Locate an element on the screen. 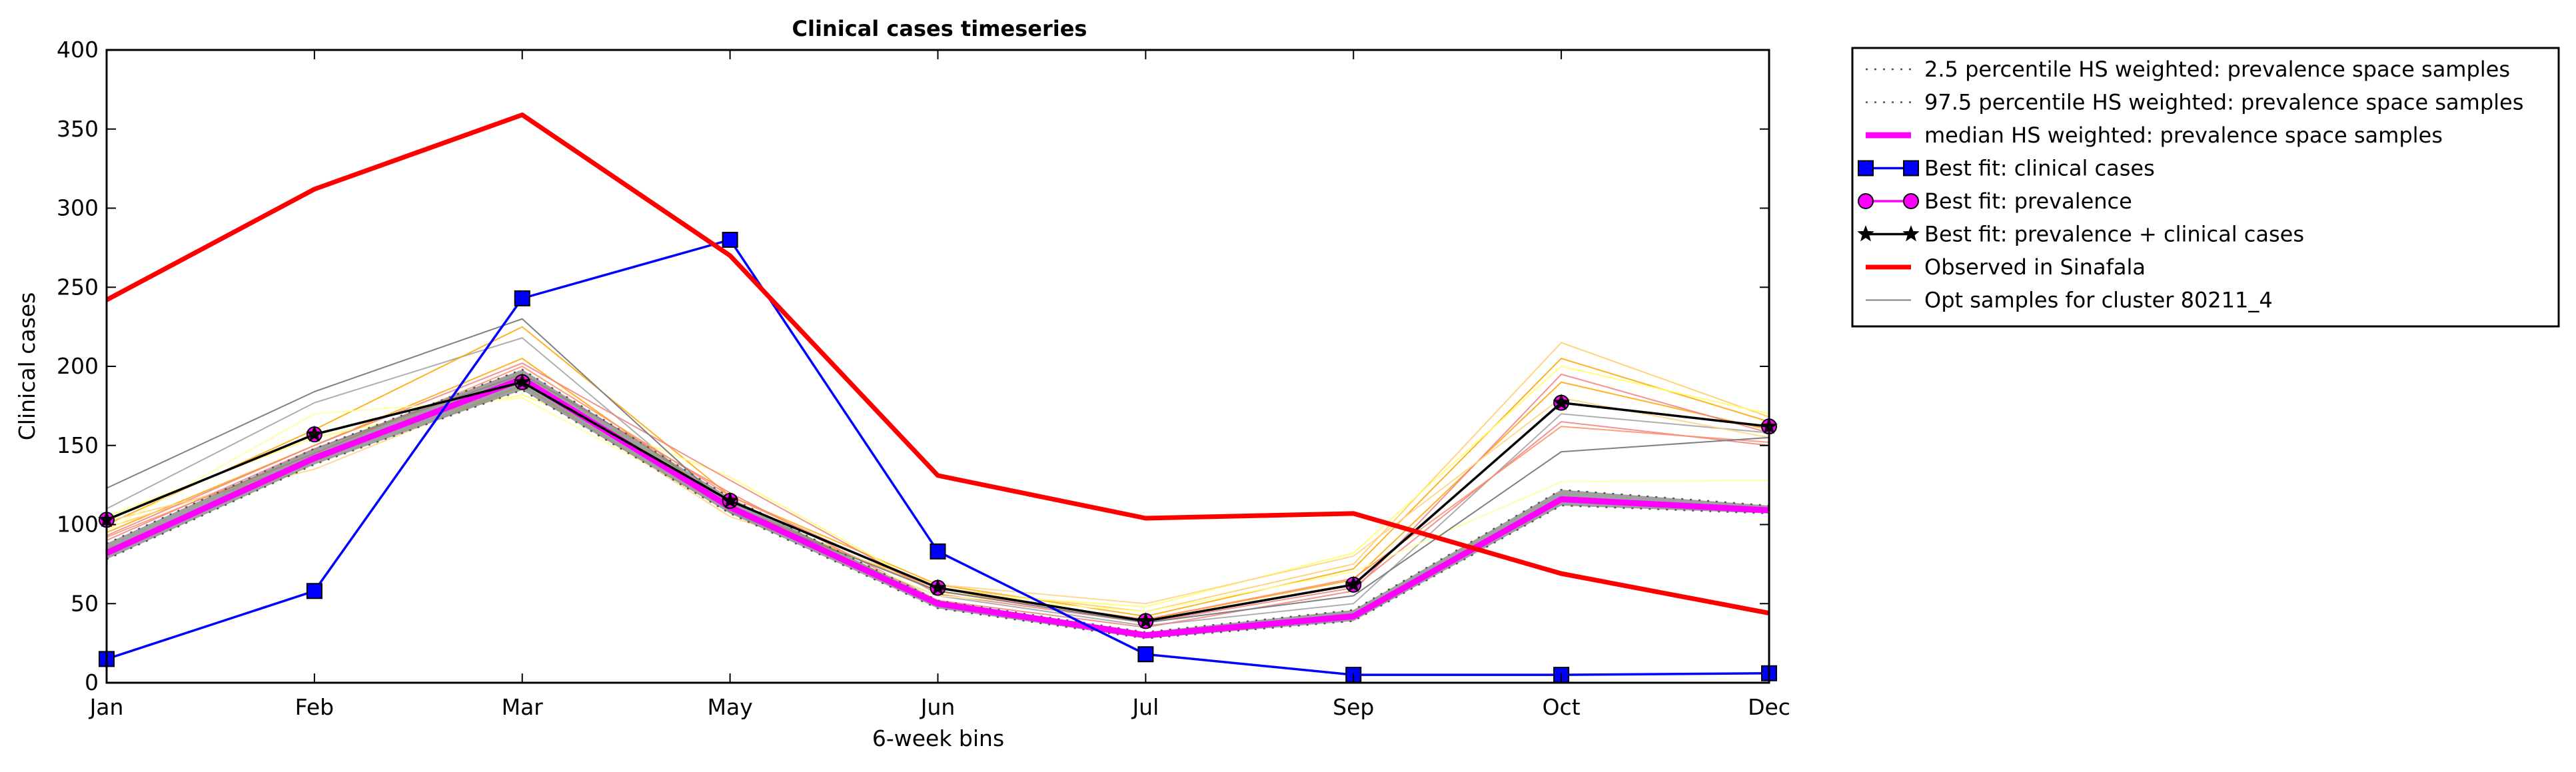 This screenshot has height=772, width=2576. x-tick-label-4: Jun is located at coordinates (938, 707).